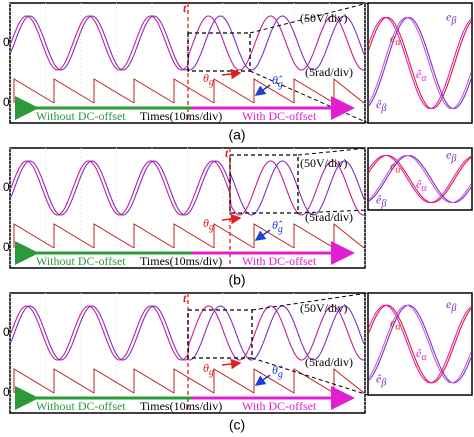 The width and height of the screenshot is (474, 437). Describe the element at coordinates (236, 135) in the screenshot. I see `caption: (a)` at that location.